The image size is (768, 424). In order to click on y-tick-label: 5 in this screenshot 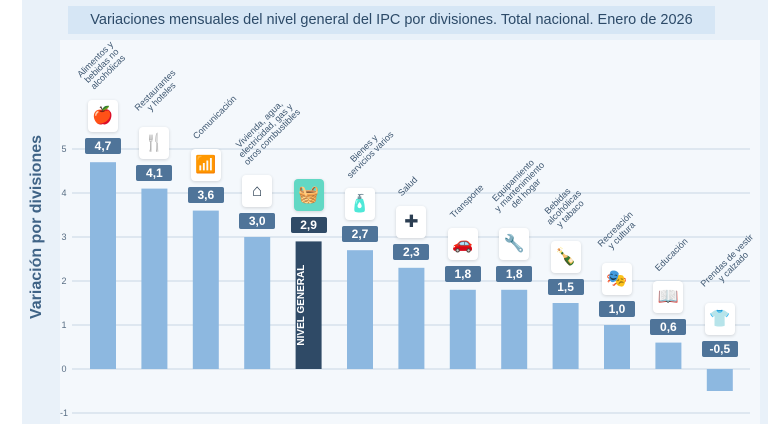, I will do `click(63, 149)`.